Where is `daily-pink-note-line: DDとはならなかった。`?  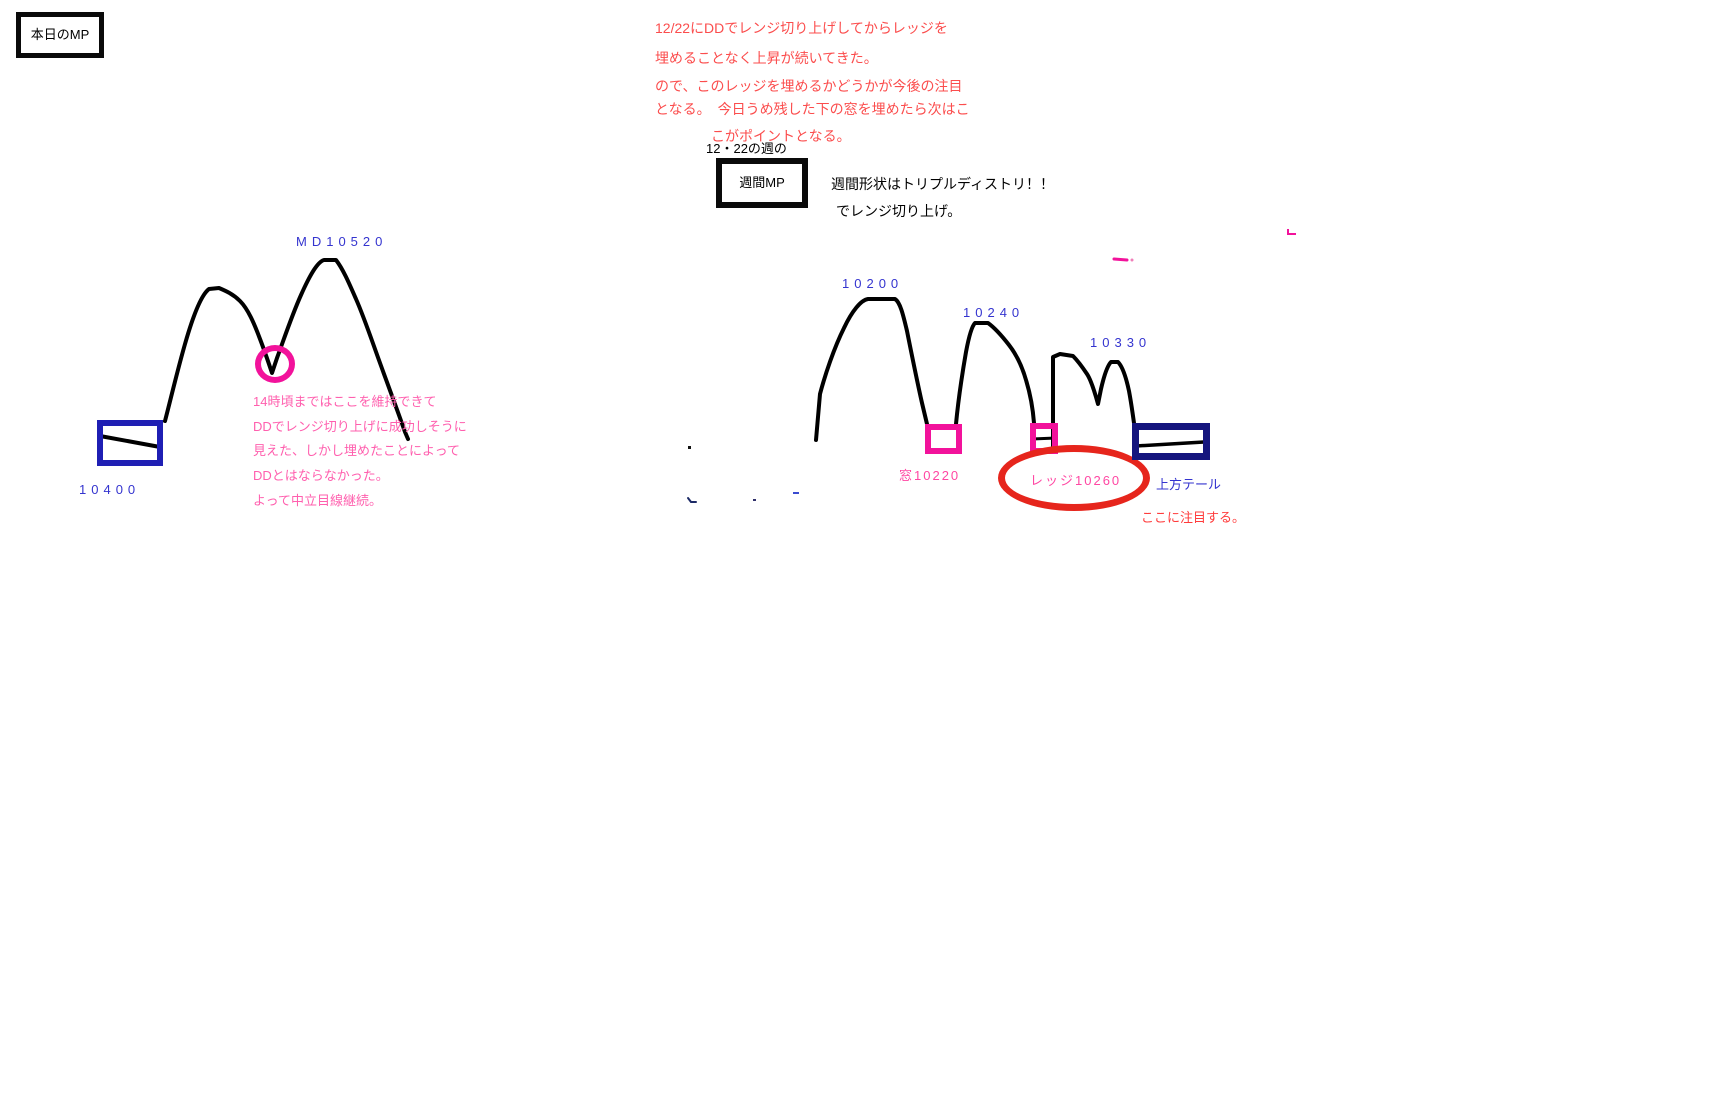 daily-pink-note-line: DDとはならなかった。 is located at coordinates (321, 475).